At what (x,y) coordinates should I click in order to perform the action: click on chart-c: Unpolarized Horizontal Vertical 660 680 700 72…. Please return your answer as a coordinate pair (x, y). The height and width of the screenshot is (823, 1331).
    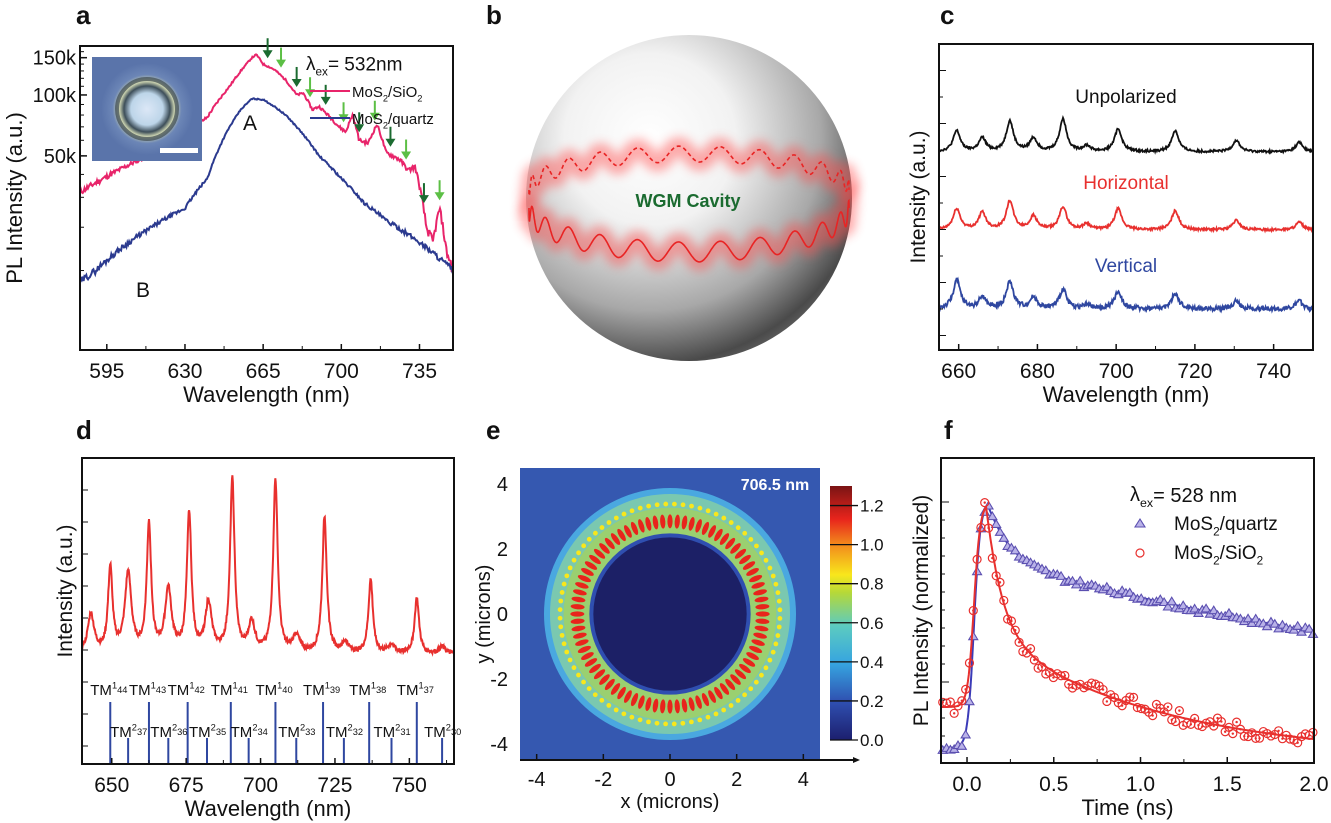
    Looking at the image, I should click on (1110, 225).